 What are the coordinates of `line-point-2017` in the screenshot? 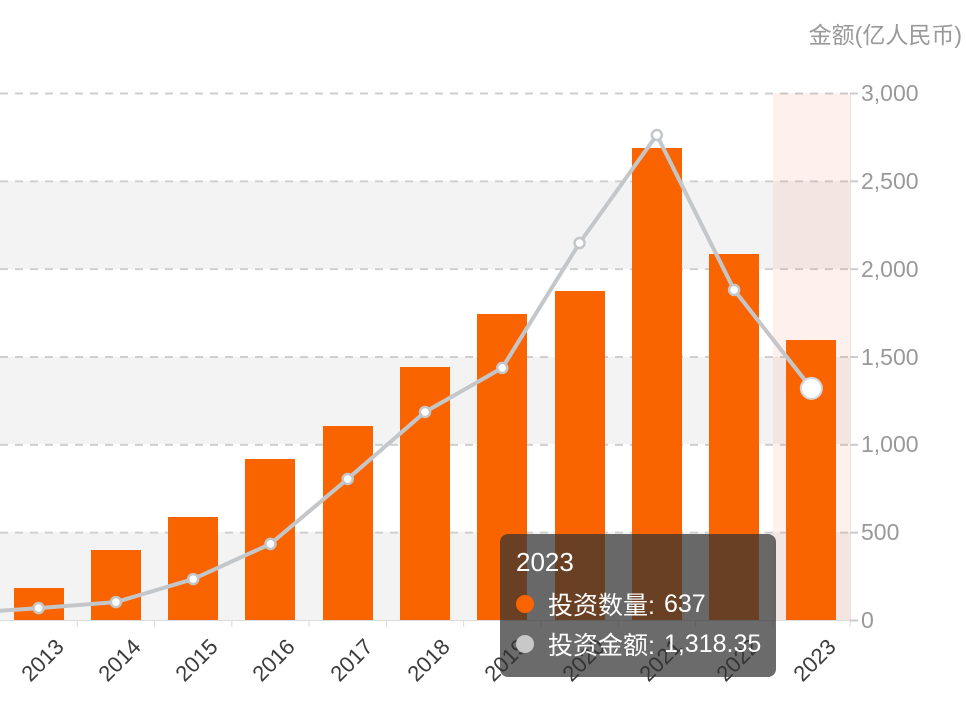 It's located at (347, 479).